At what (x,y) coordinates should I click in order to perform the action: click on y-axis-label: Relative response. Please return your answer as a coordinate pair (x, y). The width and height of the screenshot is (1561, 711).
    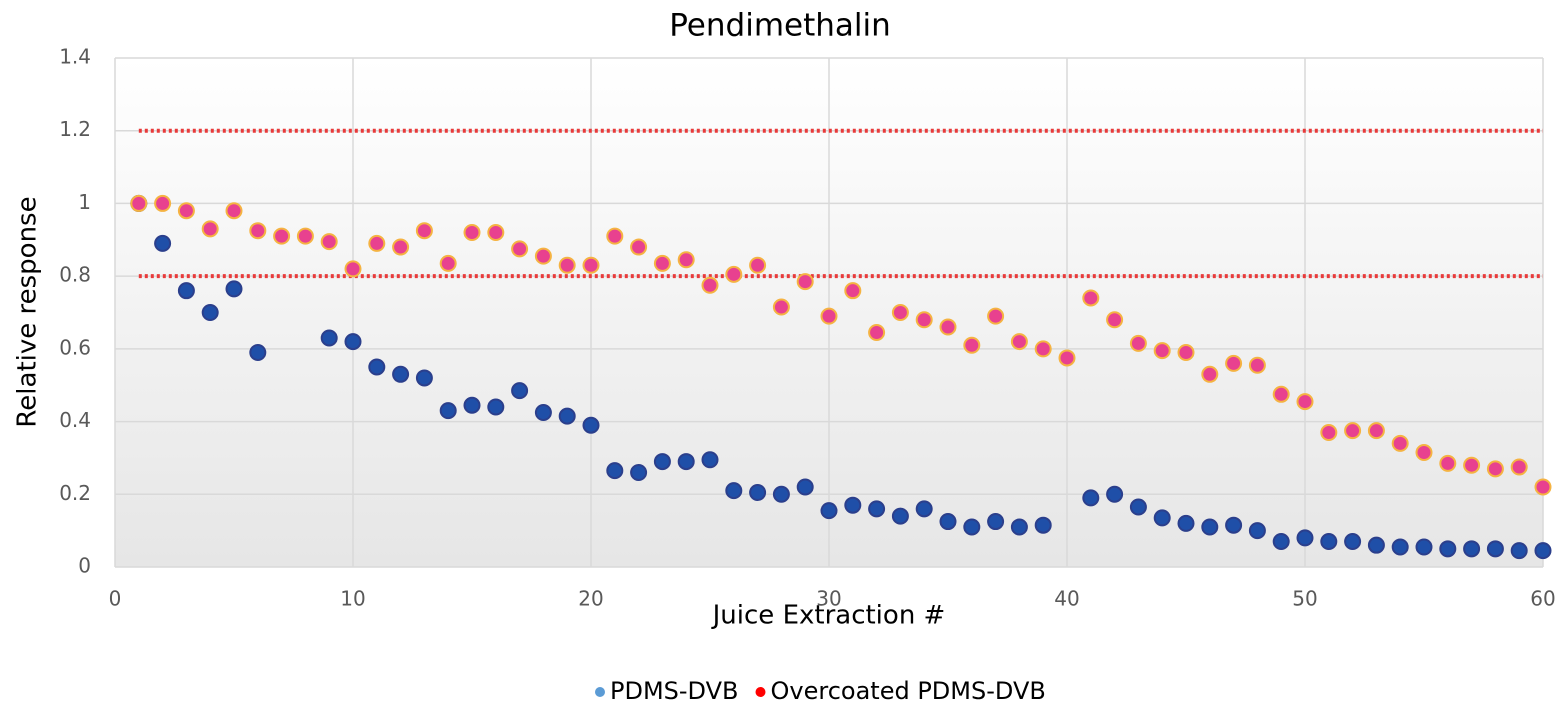
    Looking at the image, I should click on (28, 311).